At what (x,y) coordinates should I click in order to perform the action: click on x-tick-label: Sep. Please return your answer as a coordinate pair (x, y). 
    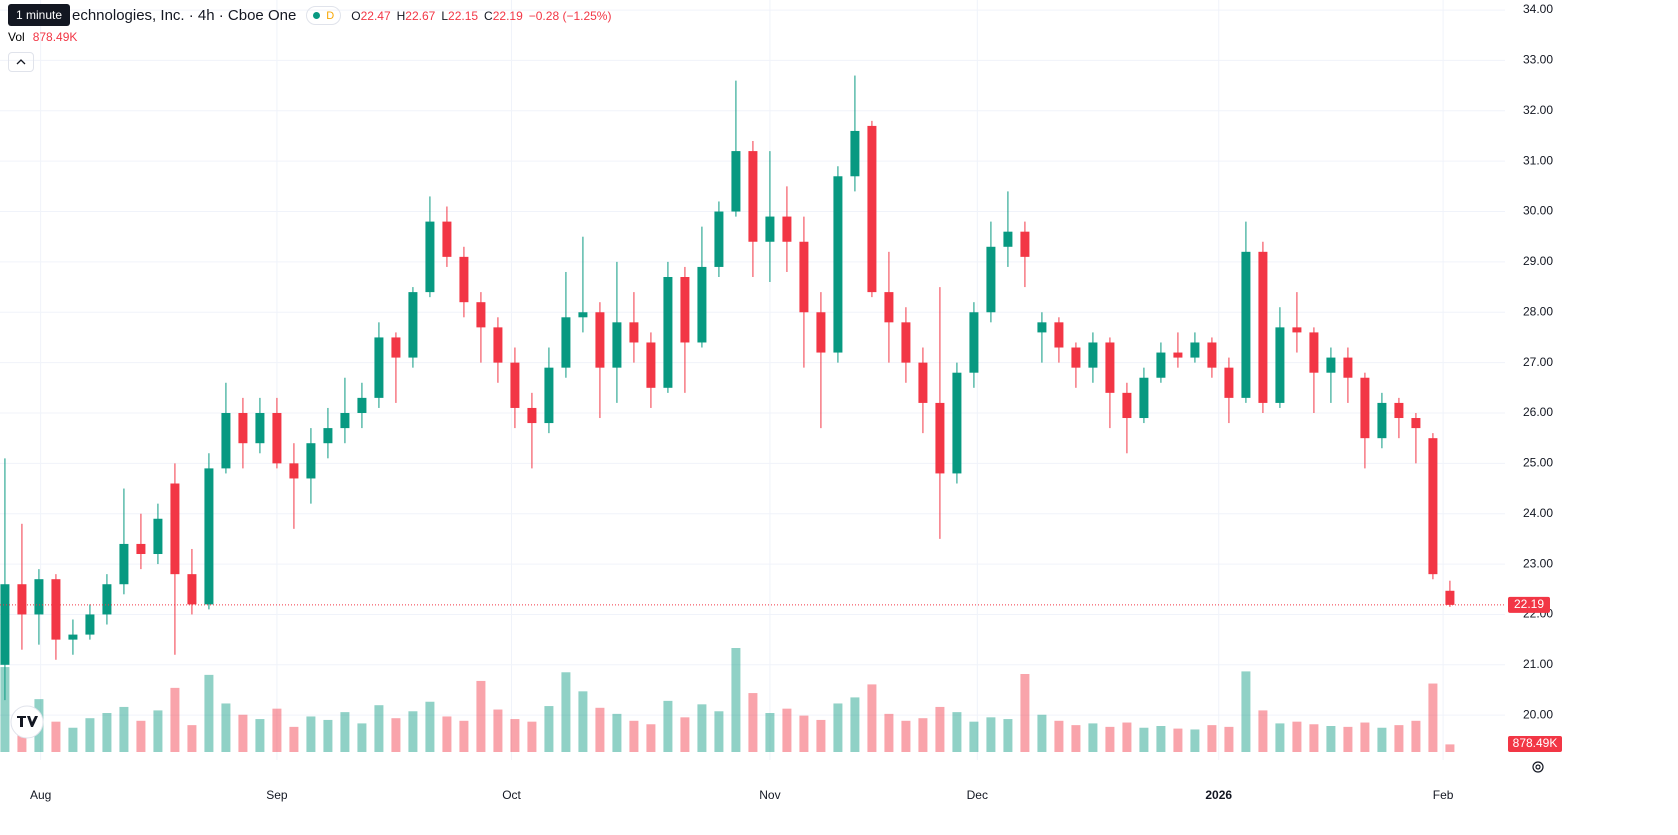
    Looking at the image, I should click on (277, 795).